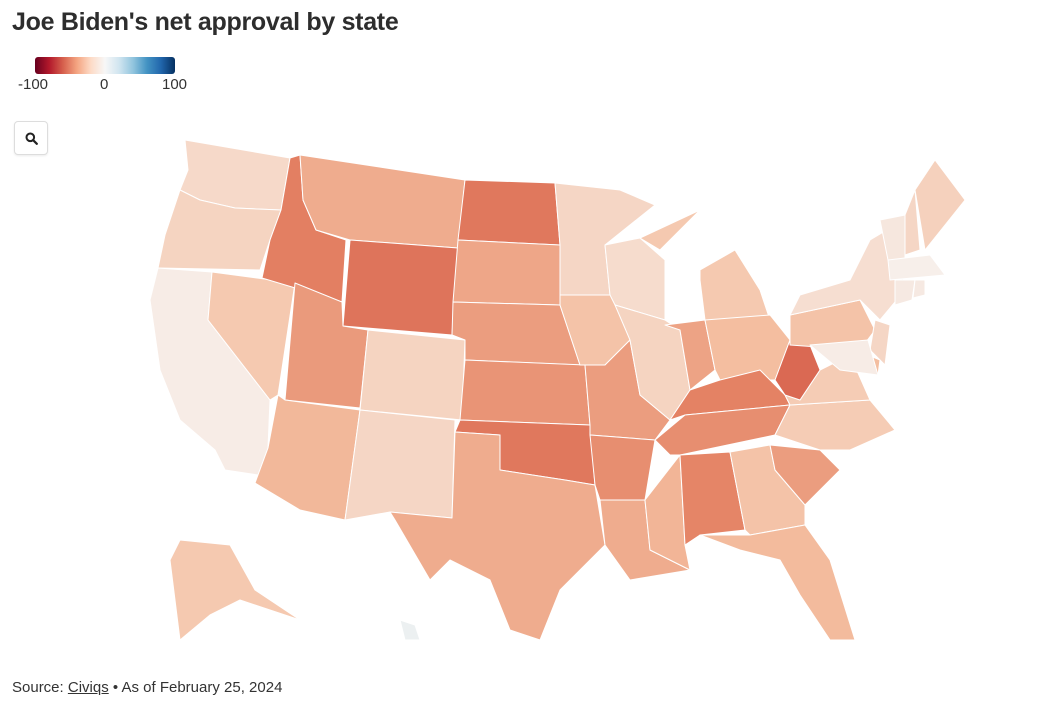 The height and width of the screenshot is (712, 1046). I want to click on state-ri, so click(919, 289).